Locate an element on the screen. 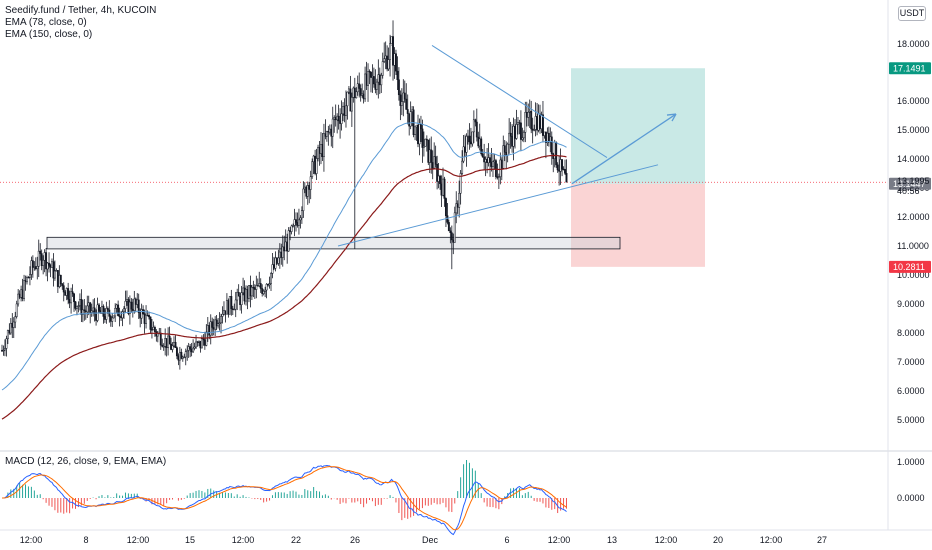 The width and height of the screenshot is (932, 550). trend-drawings is located at coordinates (507, 146).